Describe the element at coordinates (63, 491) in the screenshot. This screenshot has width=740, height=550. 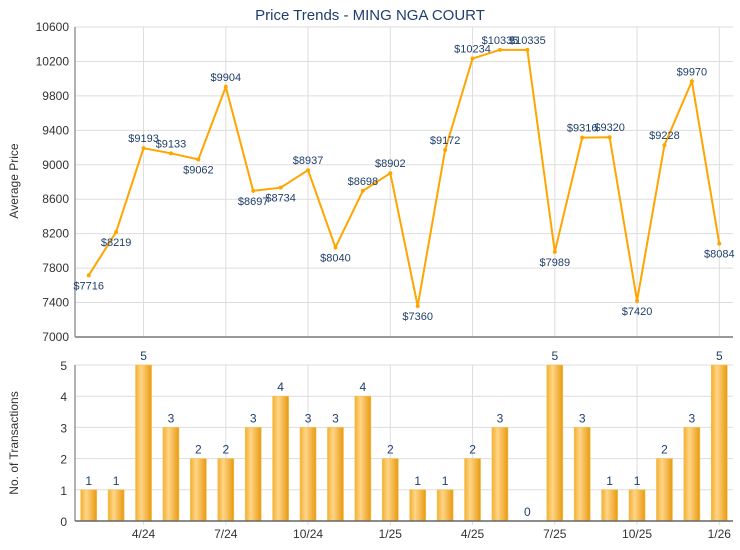
I see `y-tick-label: 1` at that location.